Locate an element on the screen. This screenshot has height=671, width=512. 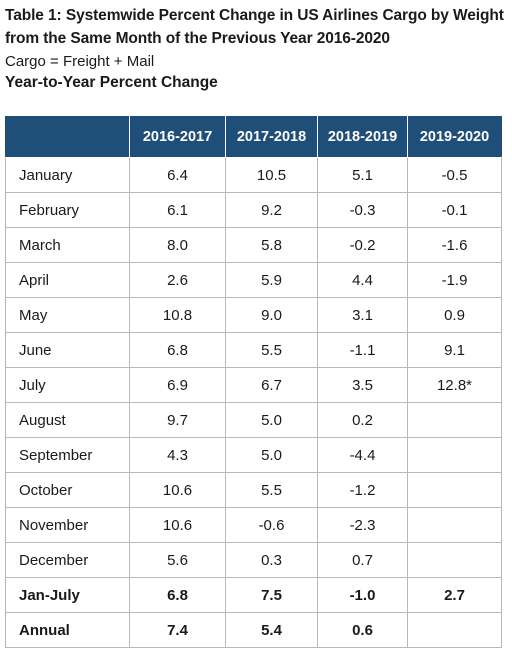
month-cell: December is located at coordinates (67, 560).